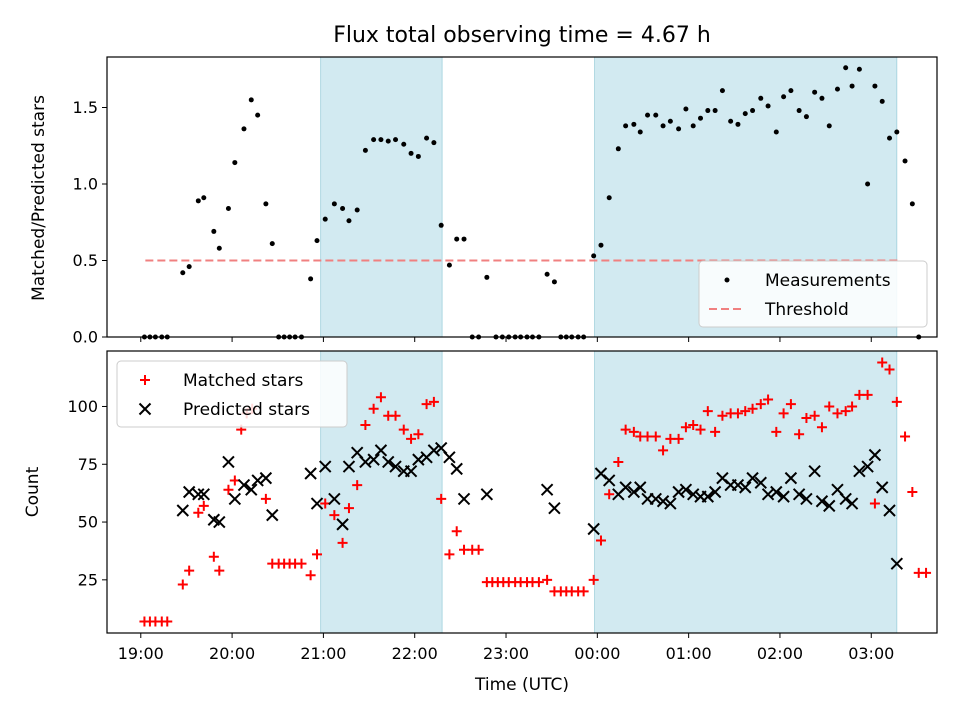 The width and height of the screenshot is (960, 720). What do you see at coordinates (246, 410) in the screenshot?
I see `legend-label: Predicted stars` at bounding box center [246, 410].